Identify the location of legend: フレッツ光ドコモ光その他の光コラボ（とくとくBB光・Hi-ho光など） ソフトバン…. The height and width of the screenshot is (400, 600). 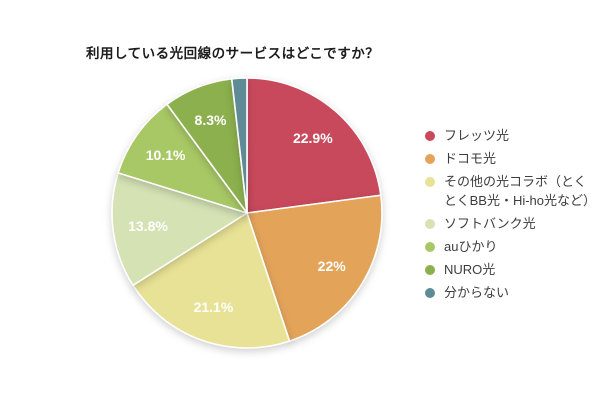
(511, 216).